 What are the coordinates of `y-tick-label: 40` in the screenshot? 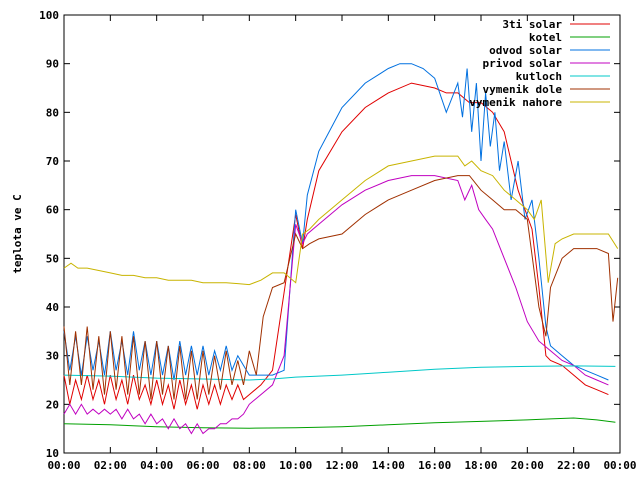 It's located at (52, 307).